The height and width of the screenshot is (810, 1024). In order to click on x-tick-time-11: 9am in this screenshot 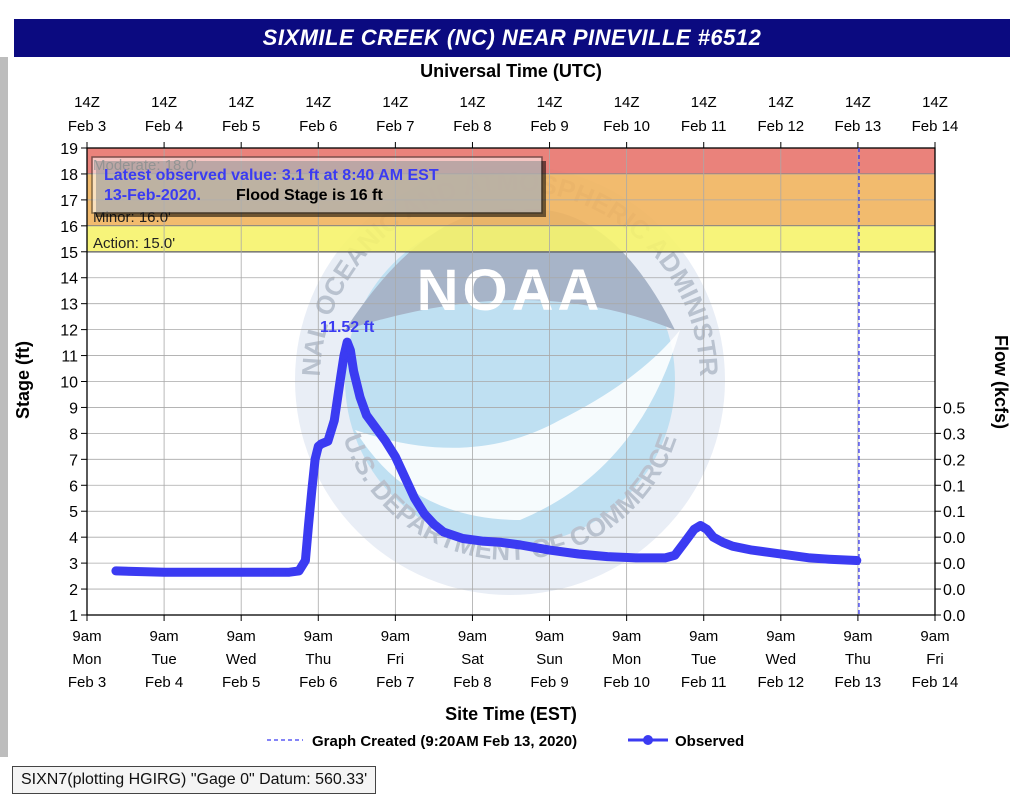, I will do `click(934, 636)`.